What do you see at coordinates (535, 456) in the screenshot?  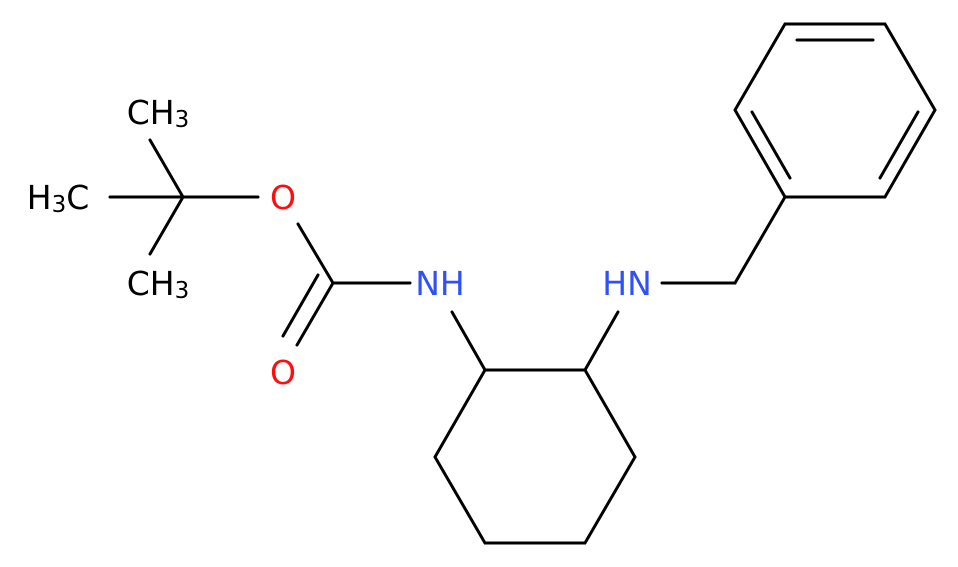 I see `ring` at bounding box center [535, 456].